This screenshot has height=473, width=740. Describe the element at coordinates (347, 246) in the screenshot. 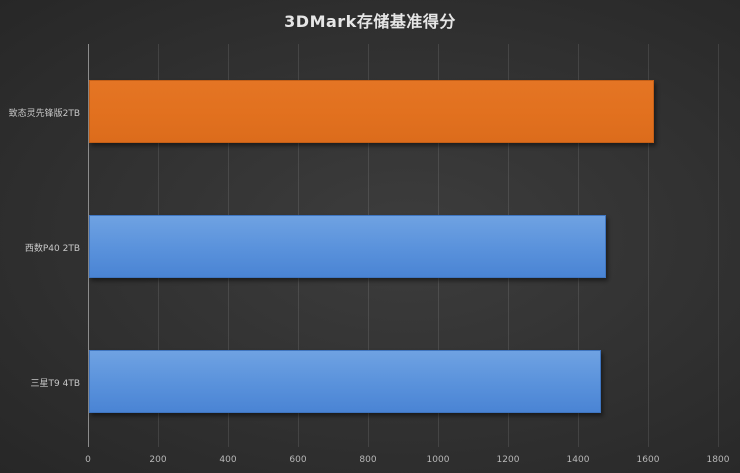

I see `bar-wd-p40-2tb` at that location.